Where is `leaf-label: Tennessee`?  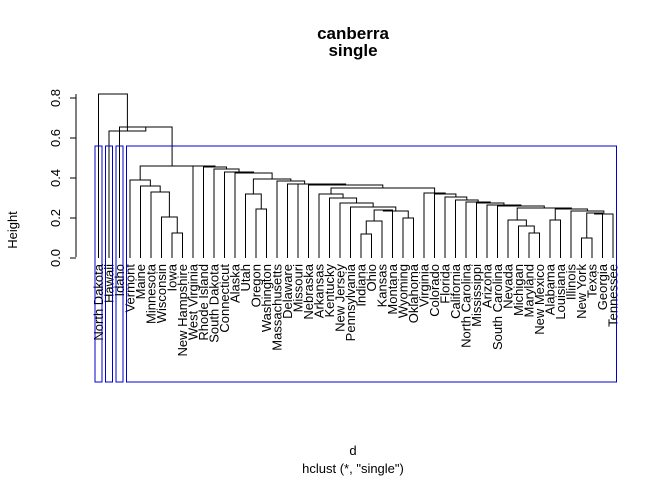
leaf-label: Tennessee is located at coordinates (613, 295).